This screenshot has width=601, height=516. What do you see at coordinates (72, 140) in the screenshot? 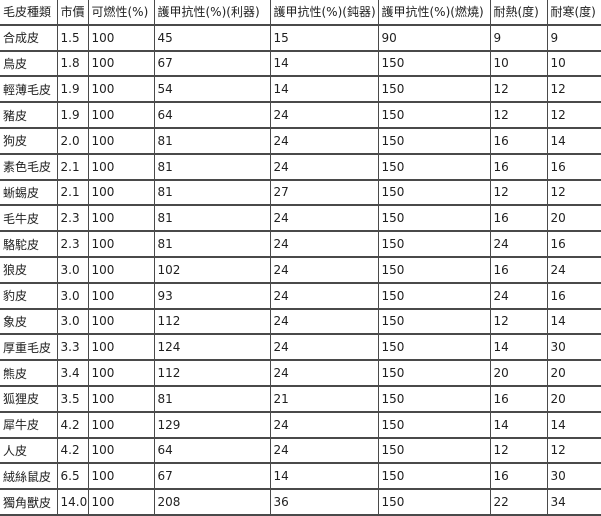
I see `stat-cell: 2.0` at bounding box center [72, 140].